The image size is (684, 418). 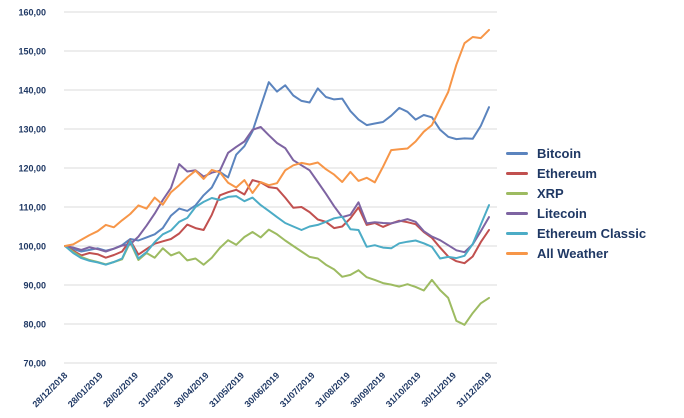 I want to click on x-axis-tick-label: 31/07/2019, so click(x=297, y=389).